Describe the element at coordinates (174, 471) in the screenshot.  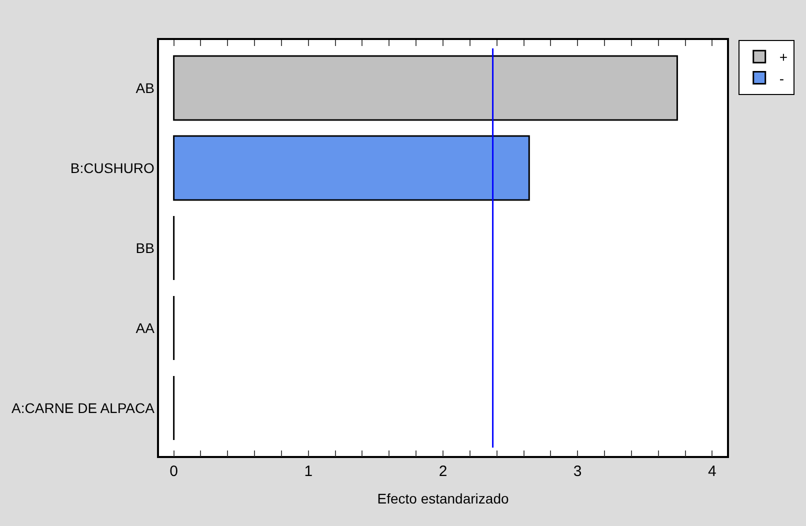
I see `x-tick-label: 0` at that location.